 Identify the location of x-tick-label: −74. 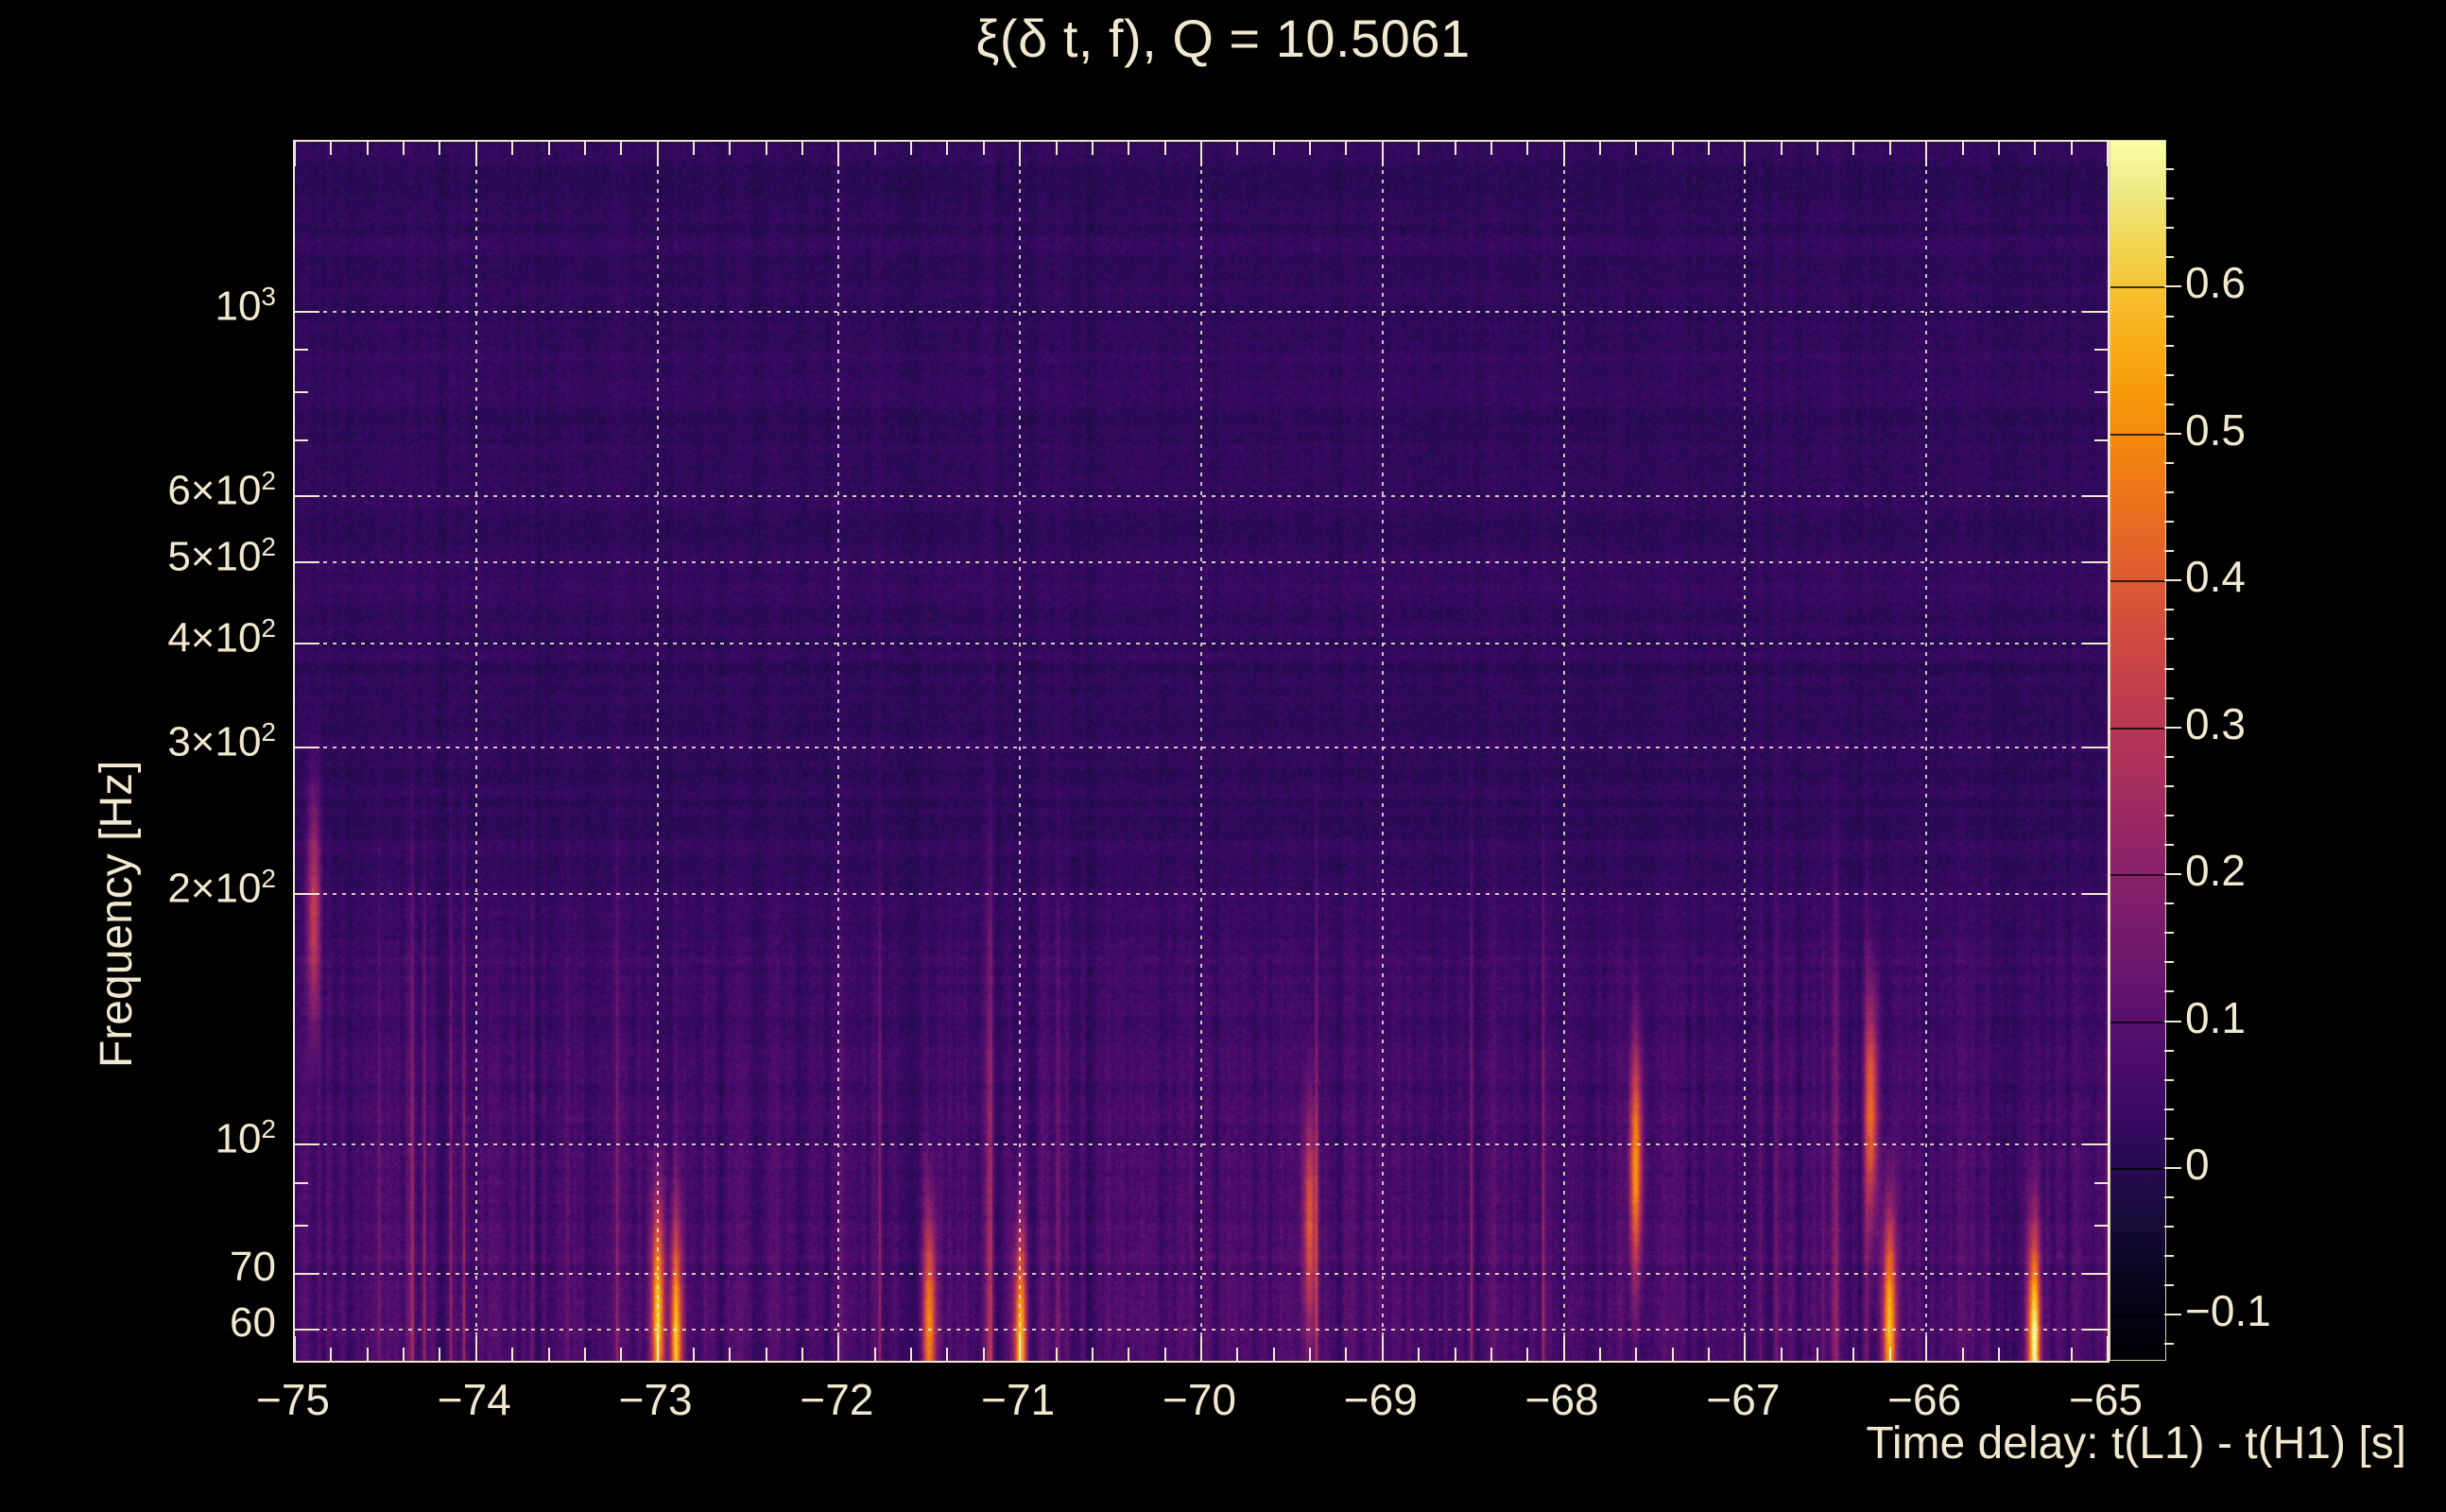
(474, 1399).